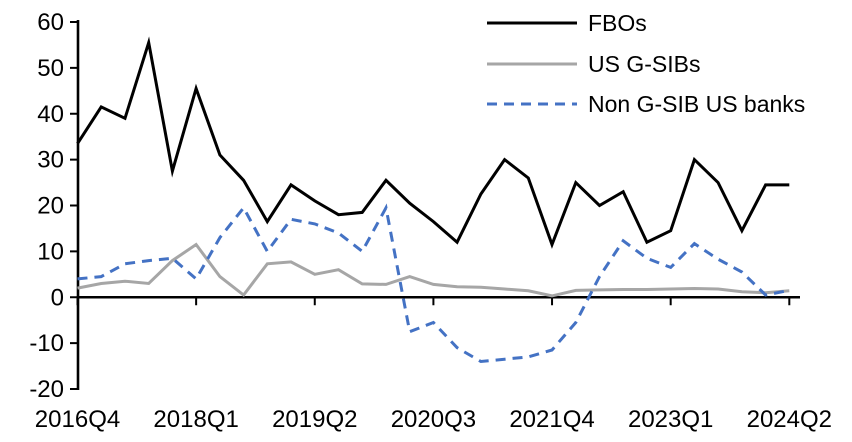 This screenshot has height=442, width=852. I want to click on legend-group: FBOs US G-SIBs Non G-SIB US banks, so click(646, 63).